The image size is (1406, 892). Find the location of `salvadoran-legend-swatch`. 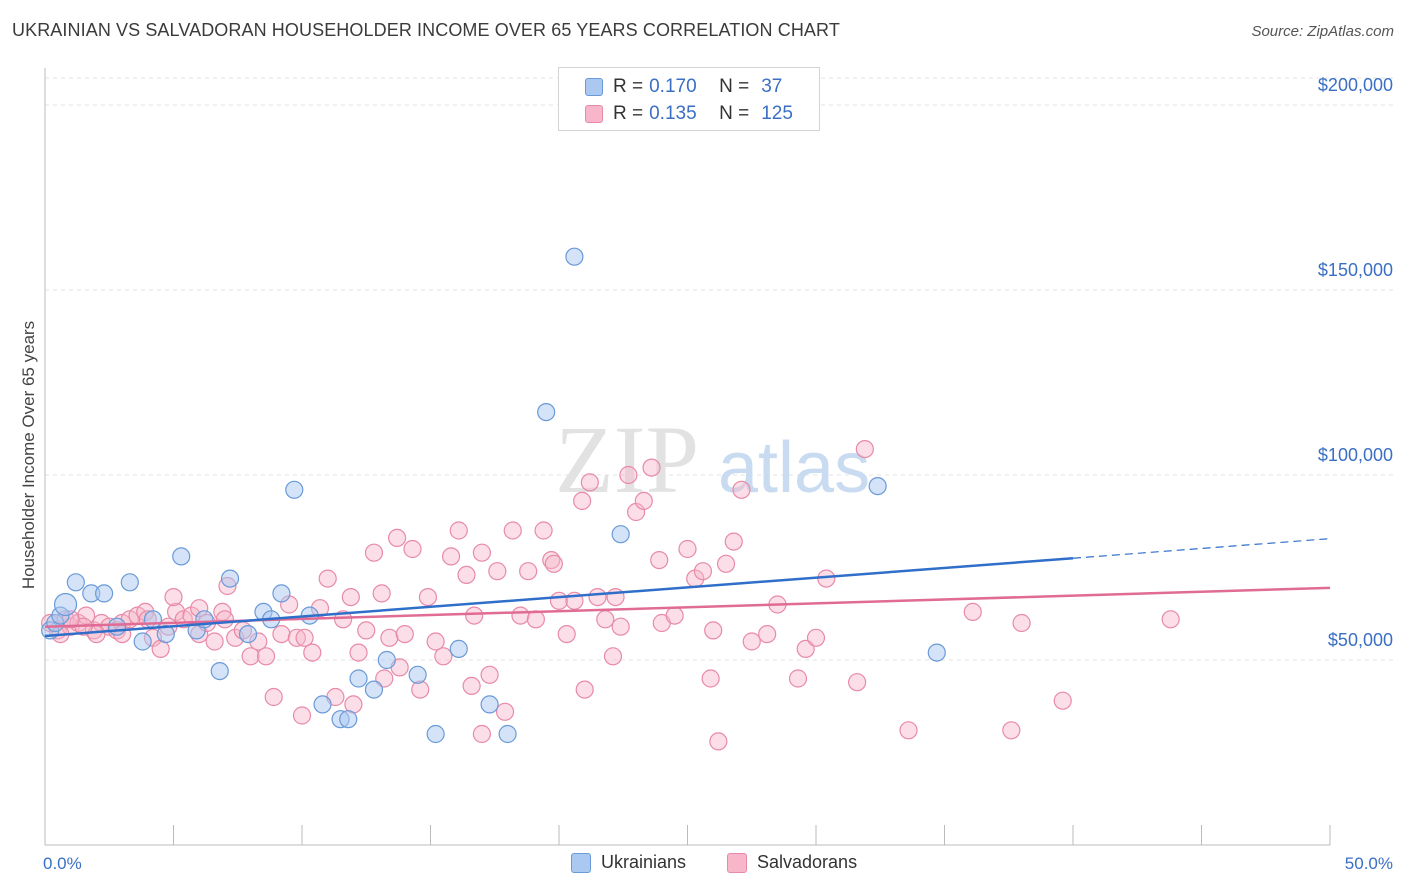

salvadoran-legend-swatch is located at coordinates (737, 862).